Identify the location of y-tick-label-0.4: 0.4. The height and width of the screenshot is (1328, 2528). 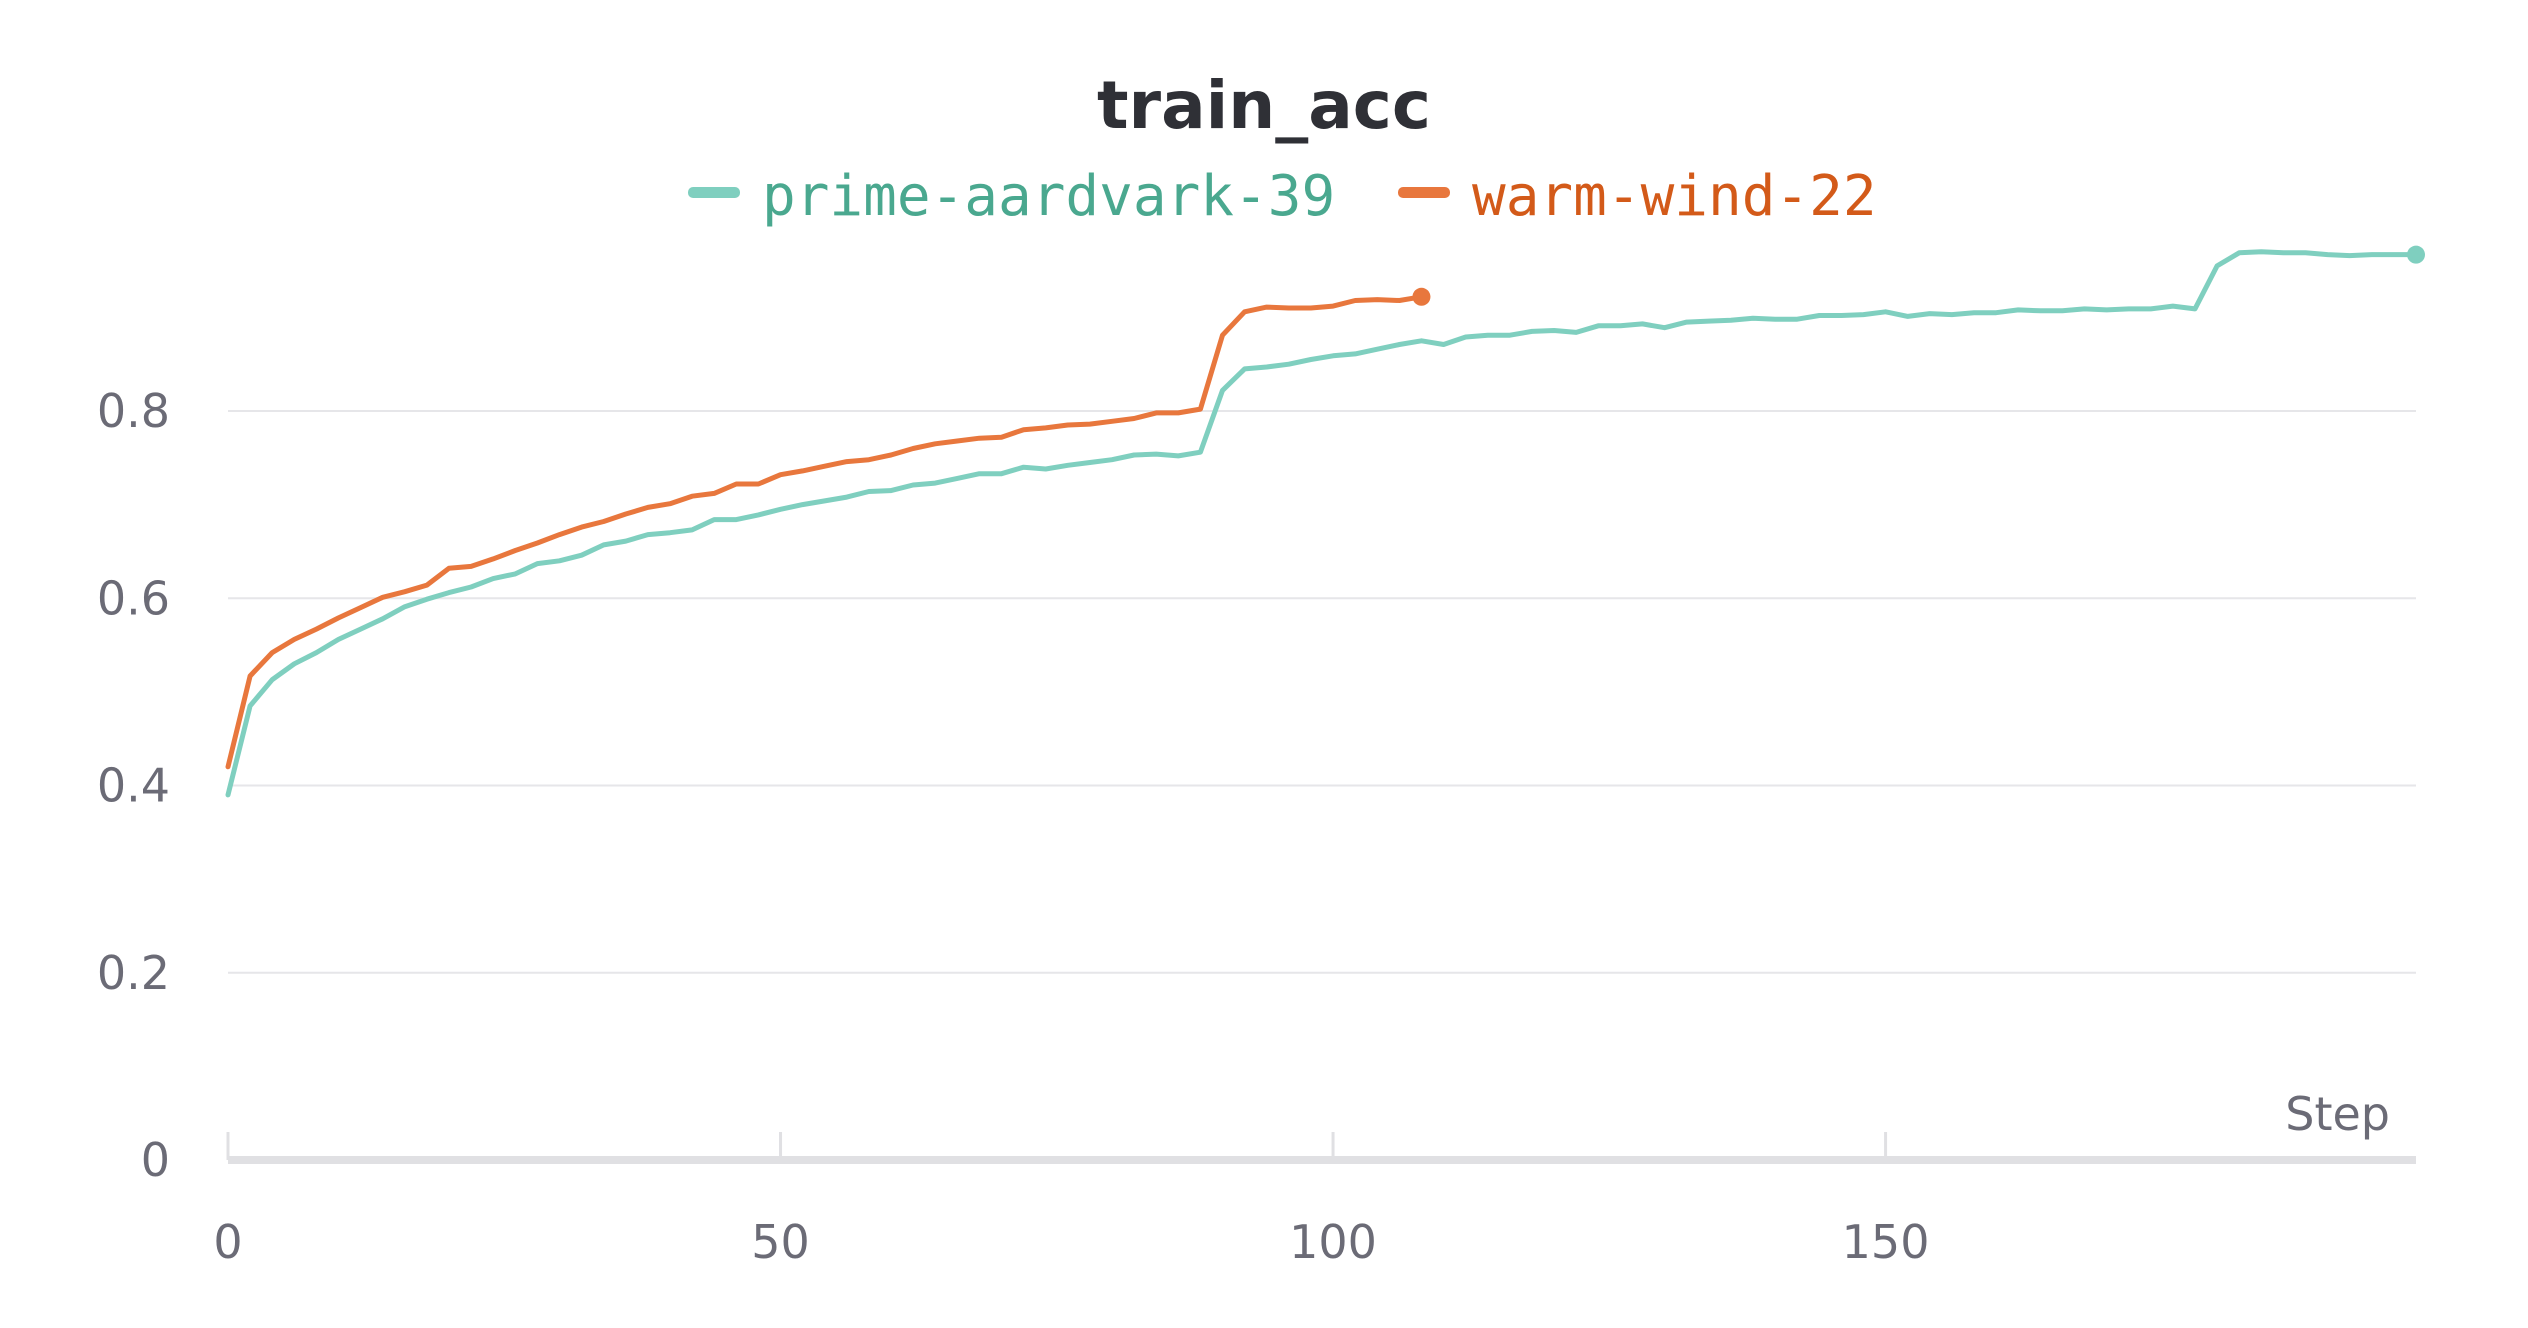
(133, 786).